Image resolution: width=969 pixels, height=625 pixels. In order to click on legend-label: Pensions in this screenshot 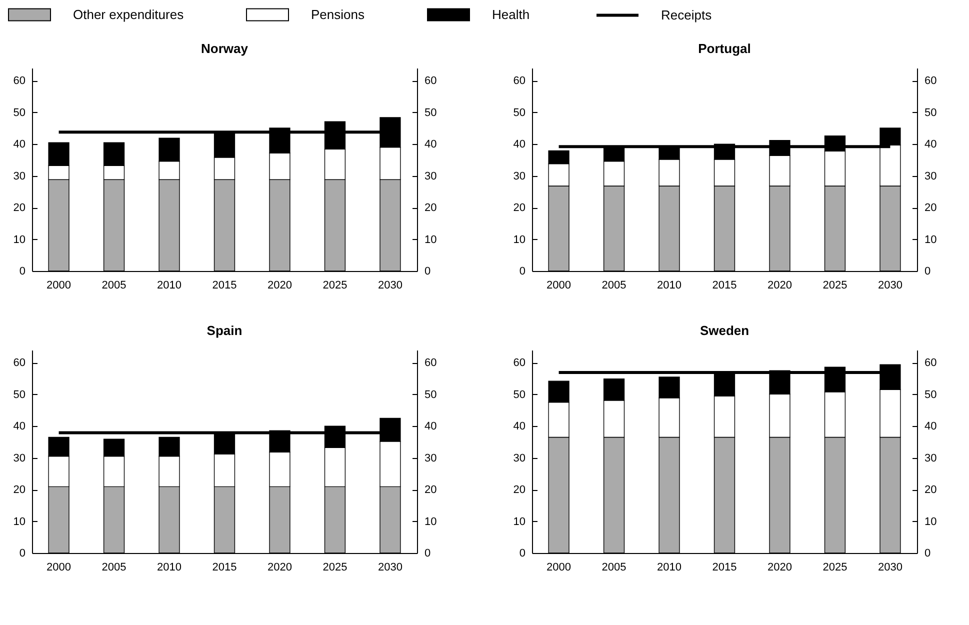, I will do `click(338, 14)`.